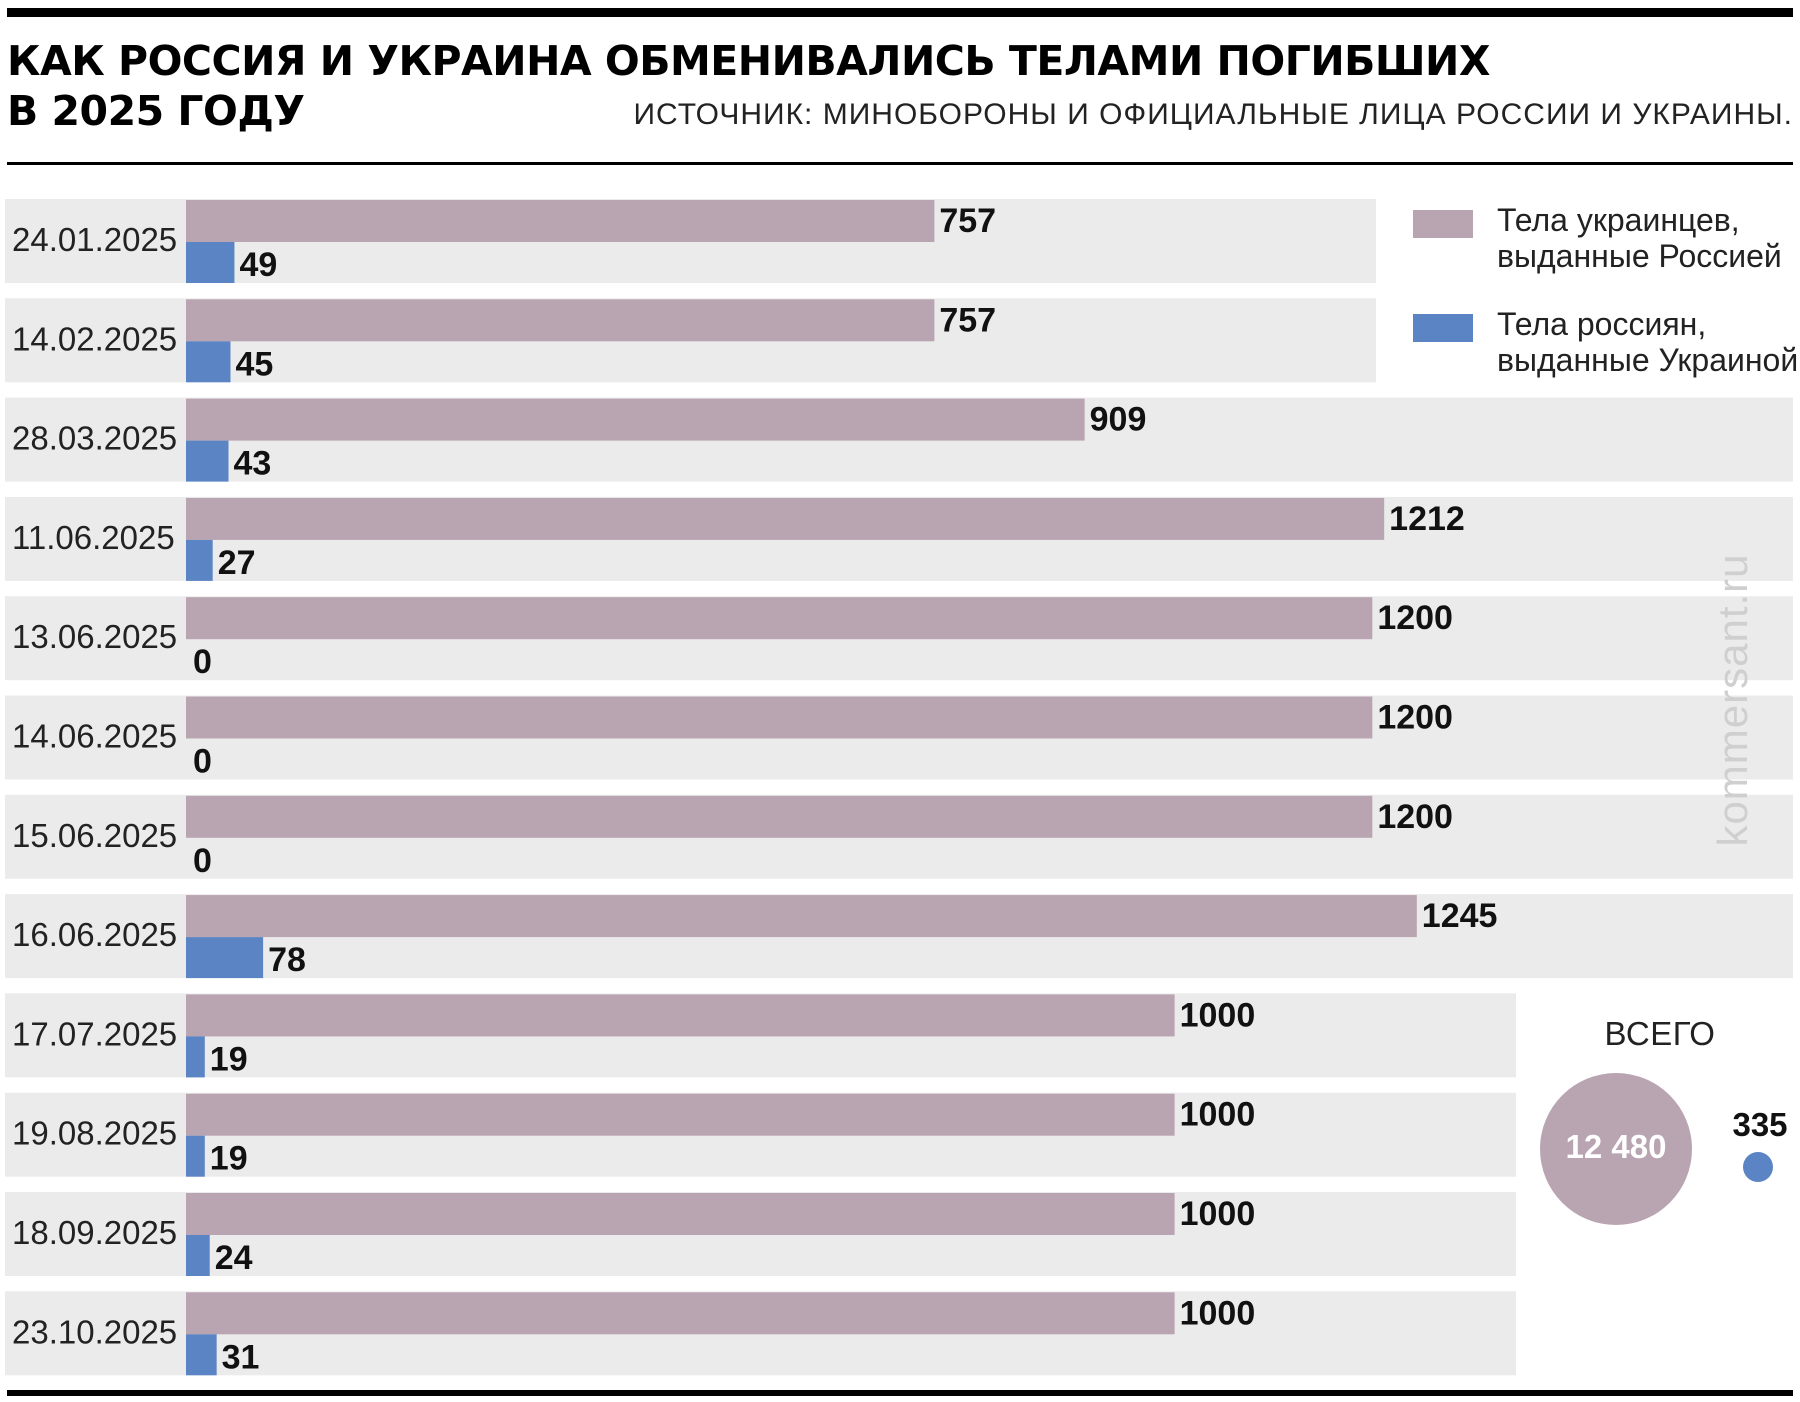  What do you see at coordinates (1427, 519) in the screenshot?
I see `value-label-ua: 1212` at bounding box center [1427, 519].